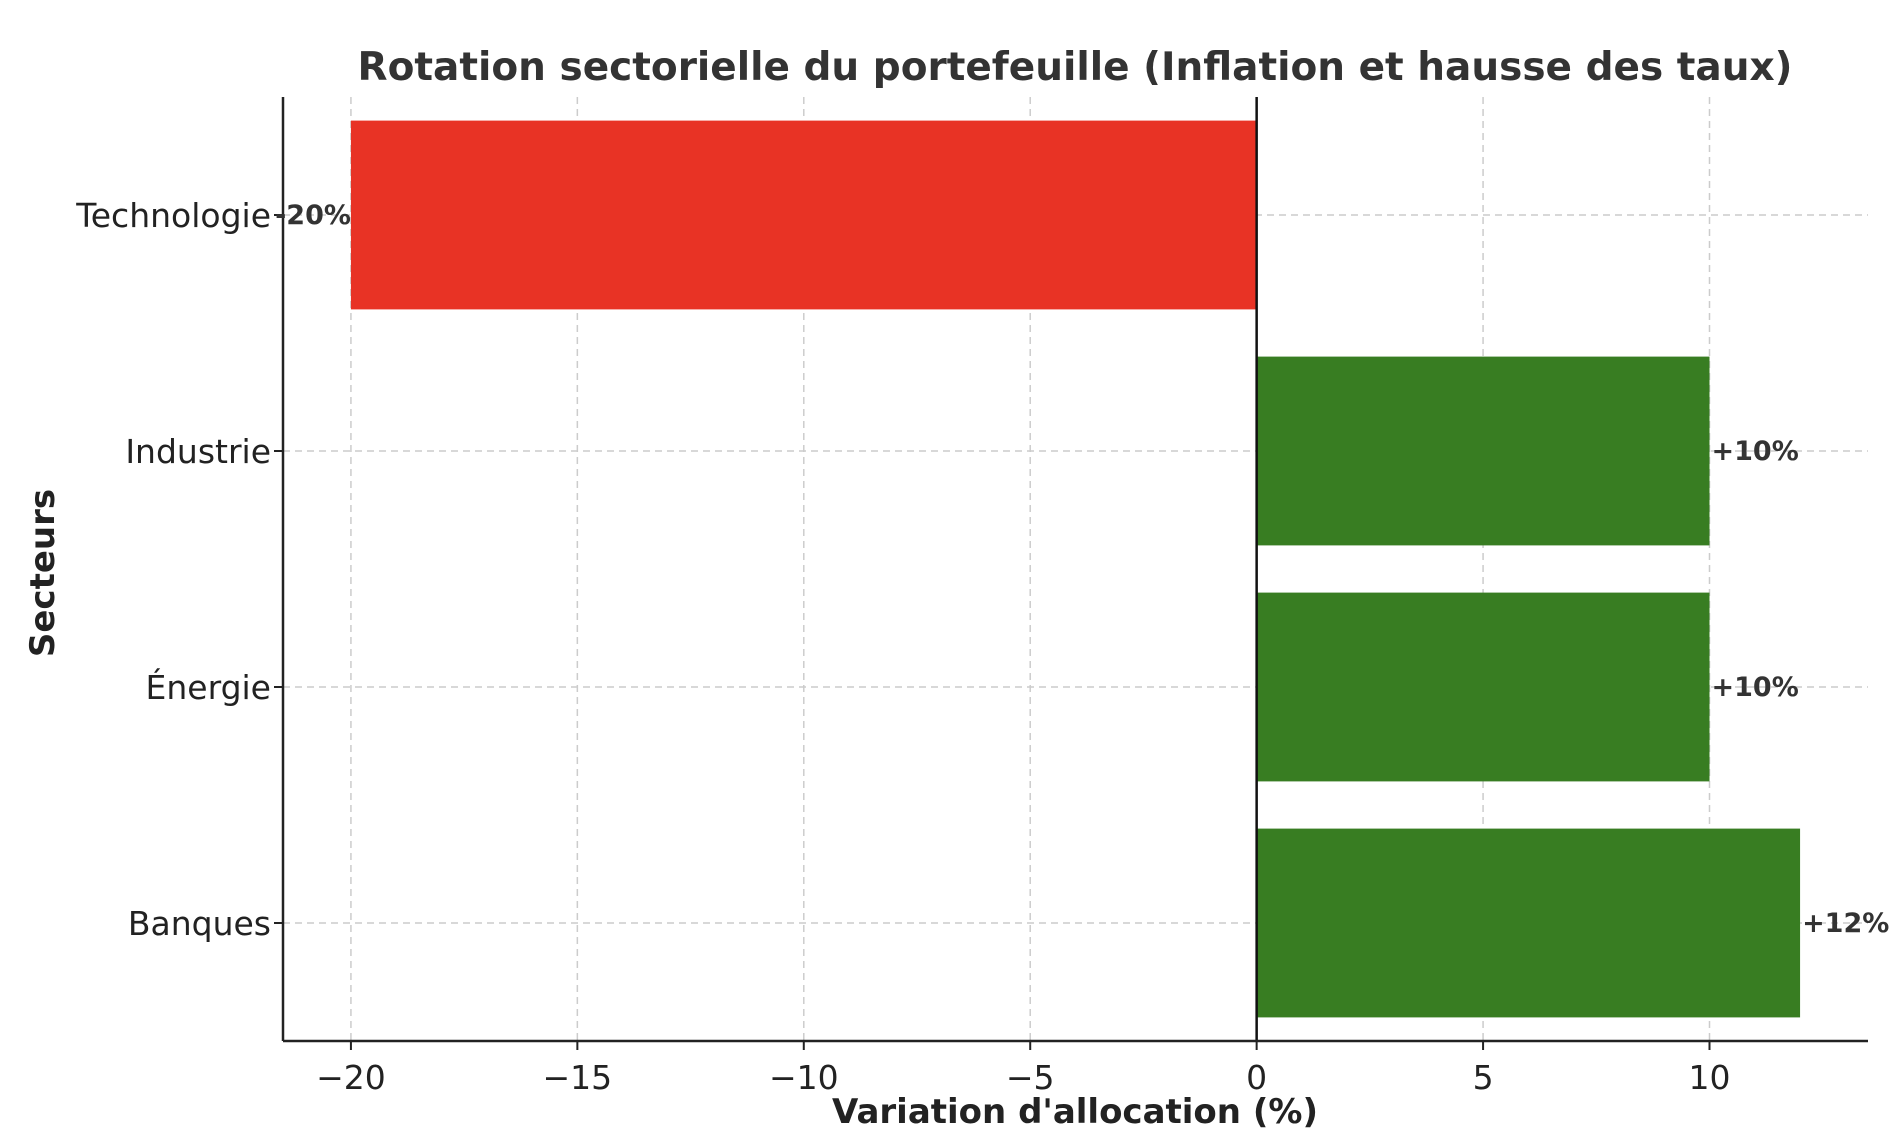 The image size is (1898, 1142). Describe the element at coordinates (1710, 1077) in the screenshot. I see `x-tick-label: 10` at that location.